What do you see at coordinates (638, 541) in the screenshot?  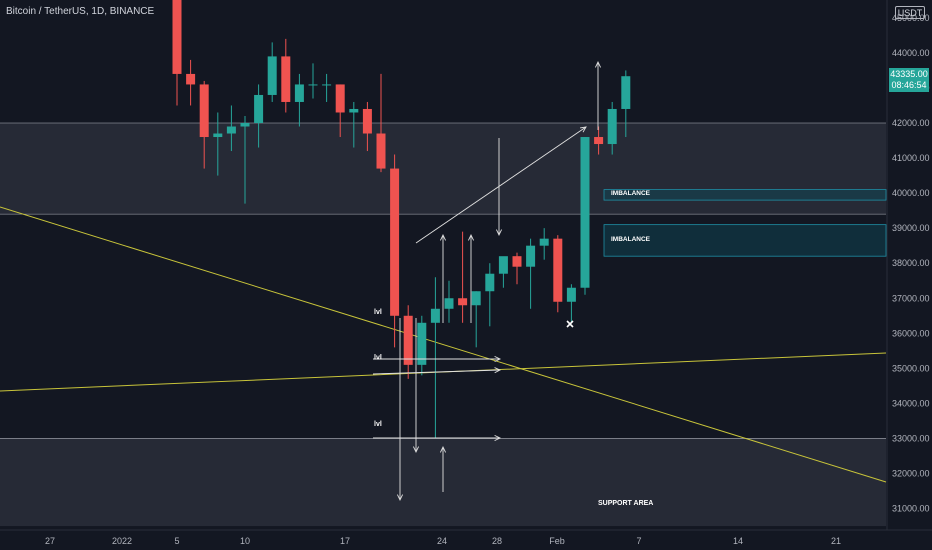 I see `x-tick-label: 7` at bounding box center [638, 541].